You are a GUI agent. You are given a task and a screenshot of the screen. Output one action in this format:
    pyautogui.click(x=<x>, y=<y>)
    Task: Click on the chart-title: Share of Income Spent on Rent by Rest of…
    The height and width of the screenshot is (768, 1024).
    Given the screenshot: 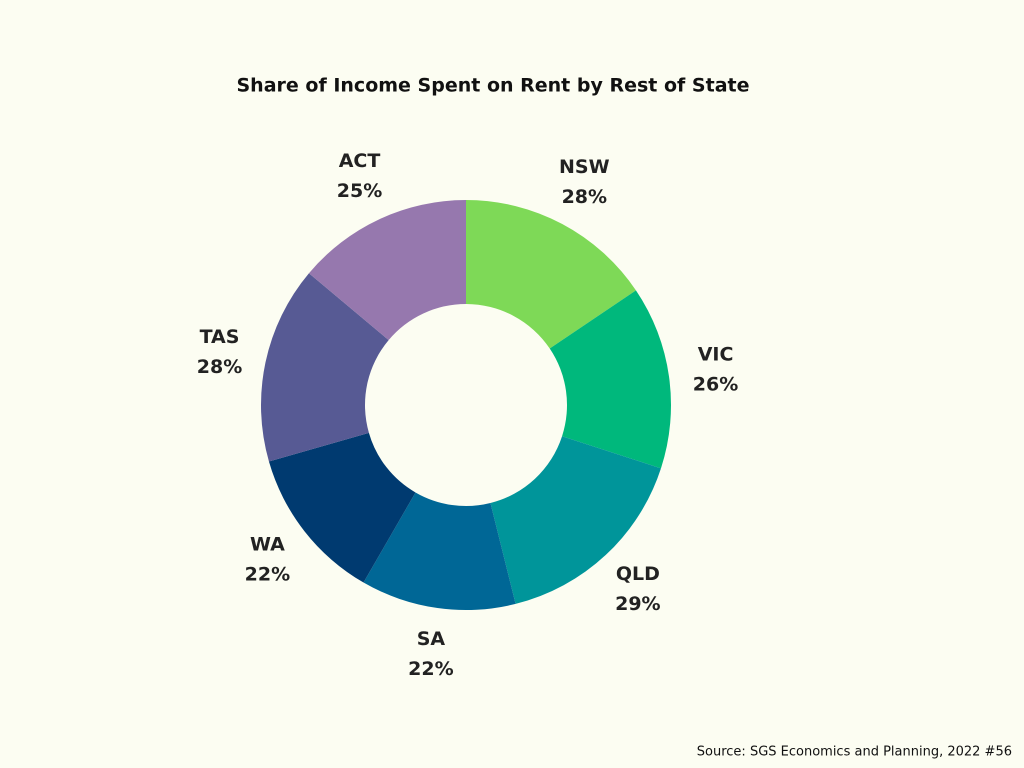 What is the action you would take?
    pyautogui.click(x=493, y=86)
    